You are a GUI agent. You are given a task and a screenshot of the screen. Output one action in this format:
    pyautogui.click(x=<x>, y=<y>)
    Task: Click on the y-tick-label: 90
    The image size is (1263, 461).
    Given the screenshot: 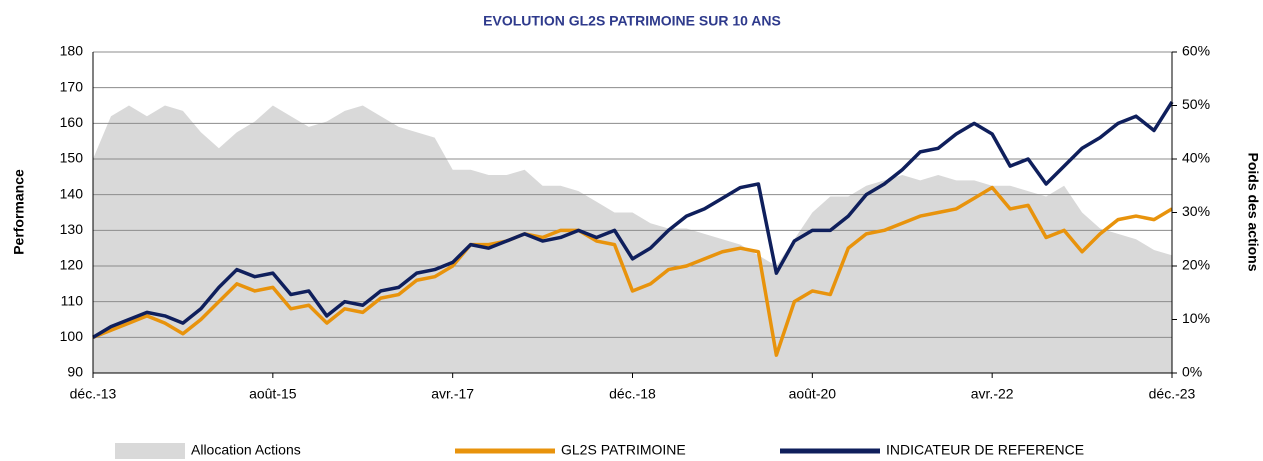 What is the action you would take?
    pyautogui.click(x=75, y=372)
    